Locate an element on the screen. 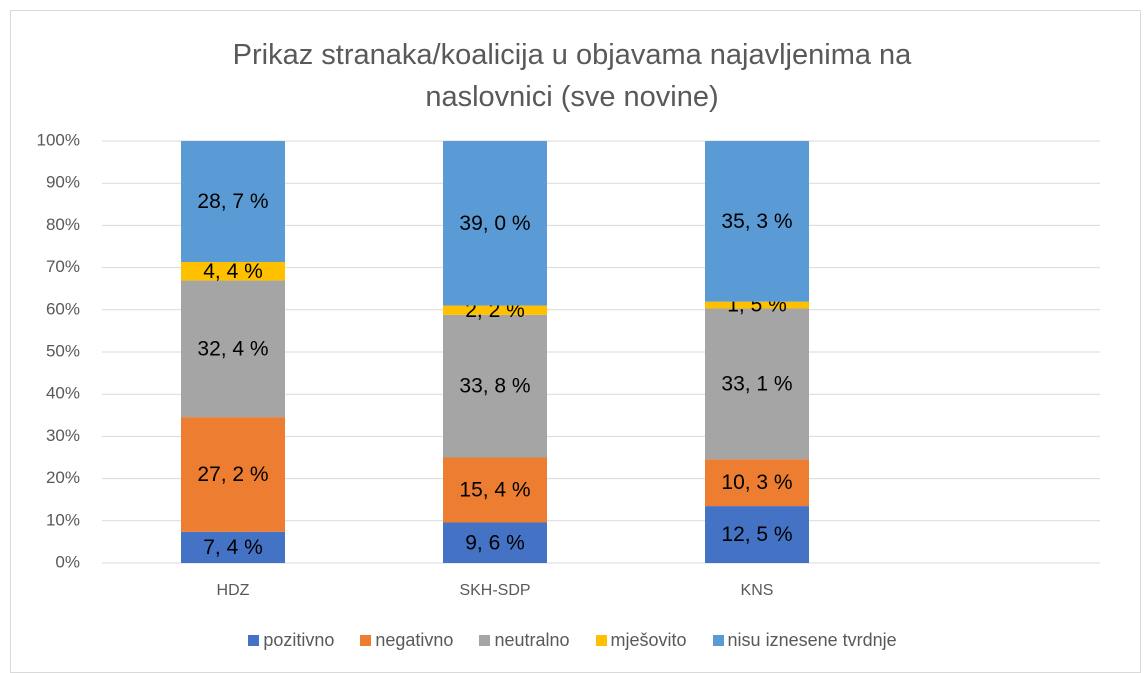  data-label: 12, 5 % is located at coordinates (756, 534).